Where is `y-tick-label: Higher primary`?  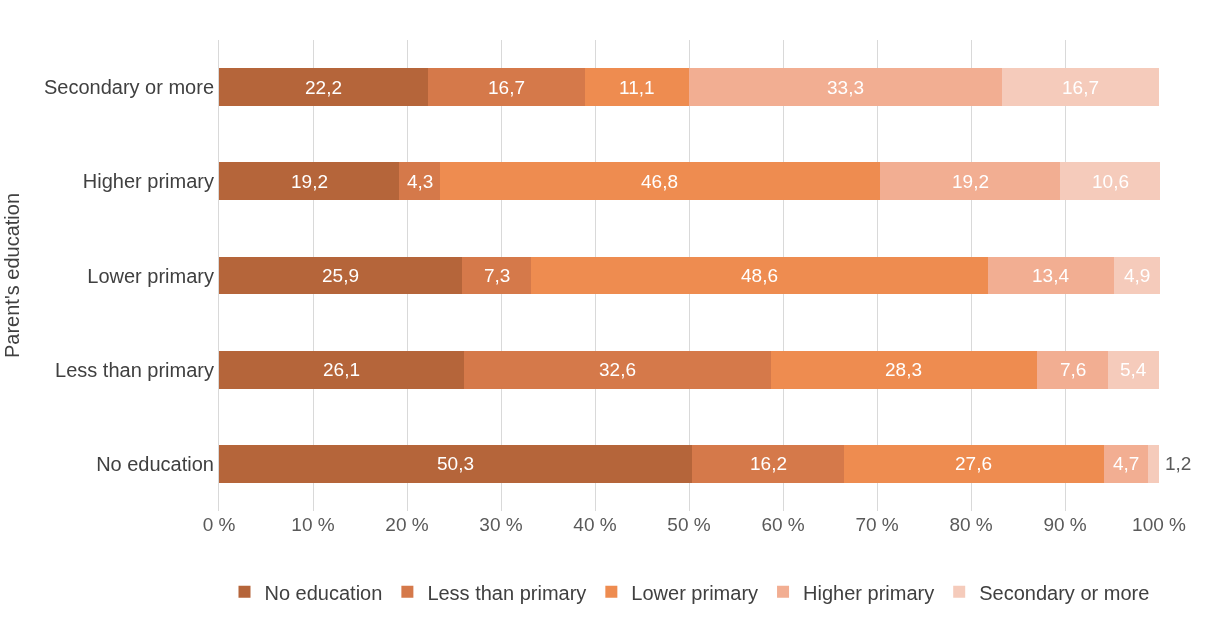
y-tick-label: Higher primary is located at coordinates (148, 181).